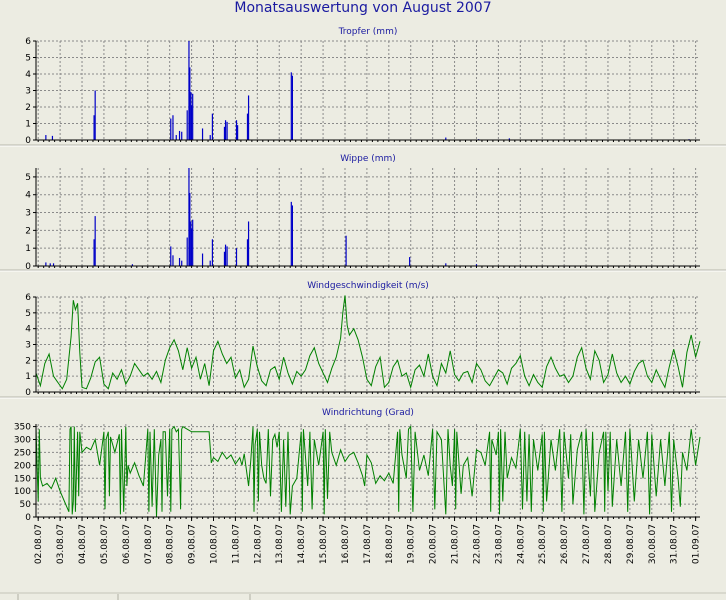 The image size is (726, 600). I want to click on y-tick-label: 150, so click(22, 479).